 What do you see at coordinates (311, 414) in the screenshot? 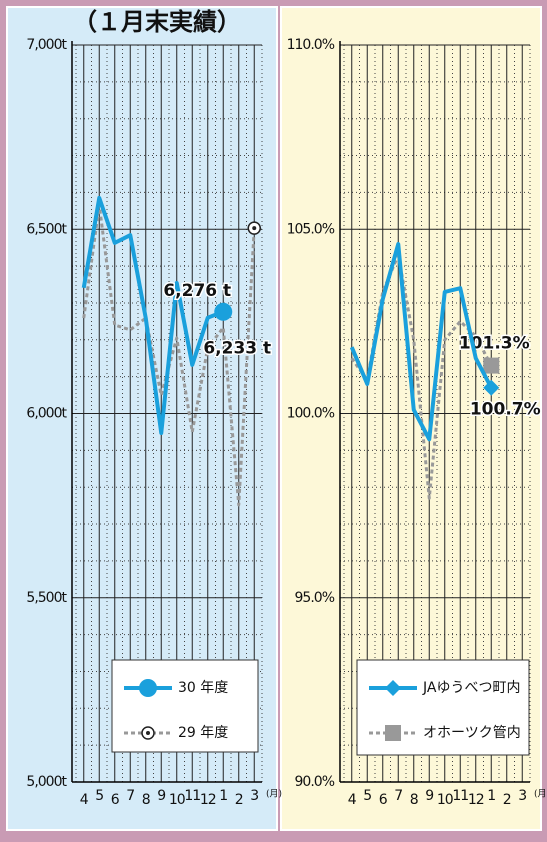
I see `y-tick-label: 100.0%` at bounding box center [311, 414].